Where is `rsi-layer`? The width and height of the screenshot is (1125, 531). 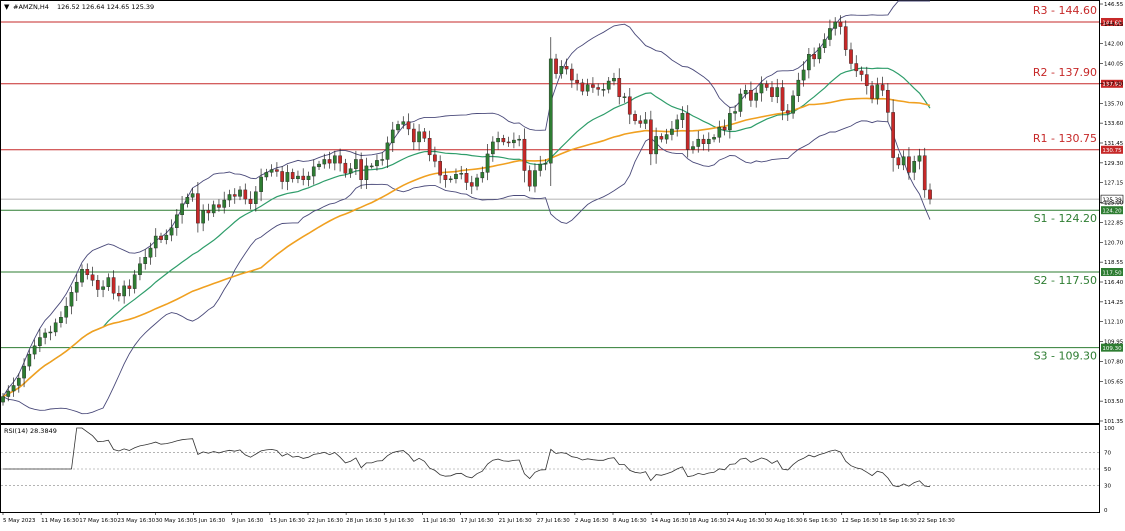
rsi-layer is located at coordinates (550, 457).